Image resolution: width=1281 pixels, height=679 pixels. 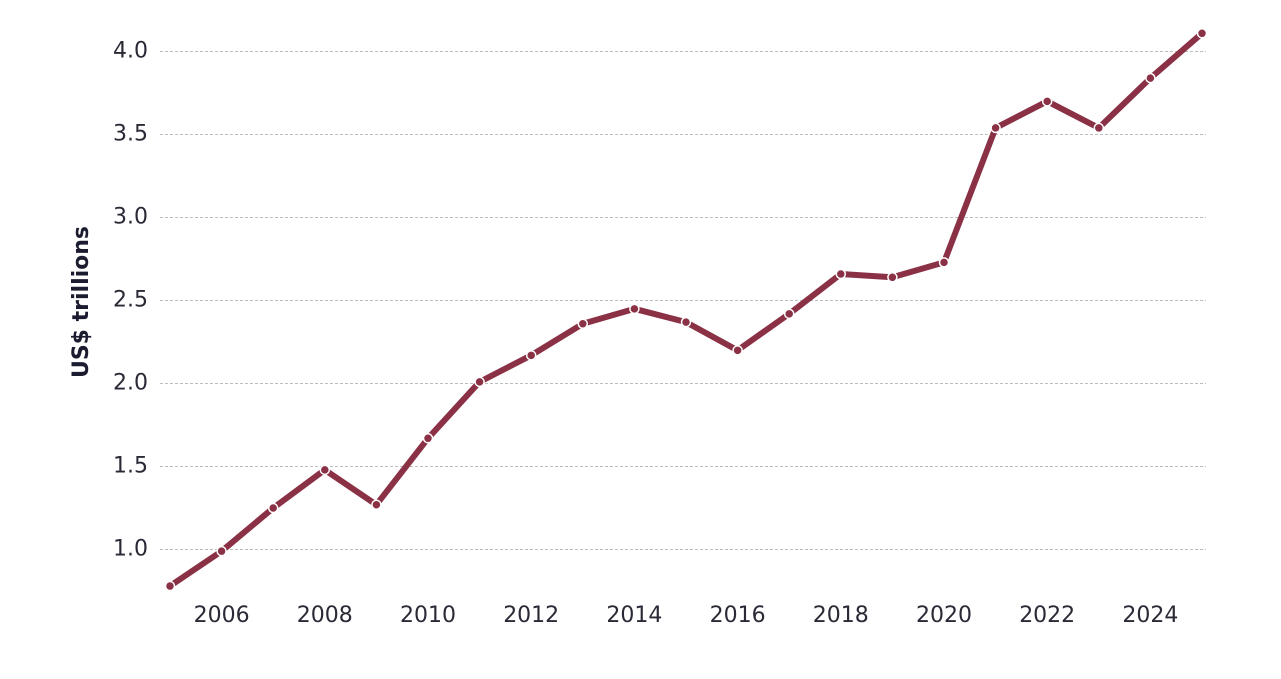 I want to click on x-tick-label: 2018, so click(x=841, y=615).